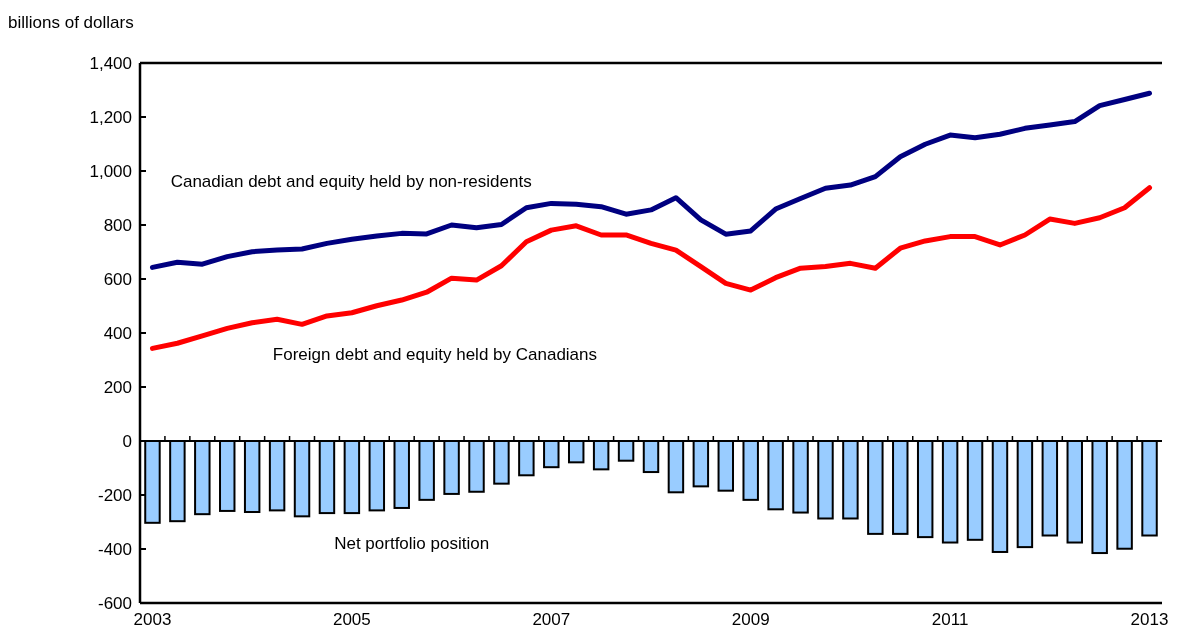 The width and height of the screenshot is (1180, 644). What do you see at coordinates (71, 22) in the screenshot?
I see `y-axis-title: billions of dollars` at bounding box center [71, 22].